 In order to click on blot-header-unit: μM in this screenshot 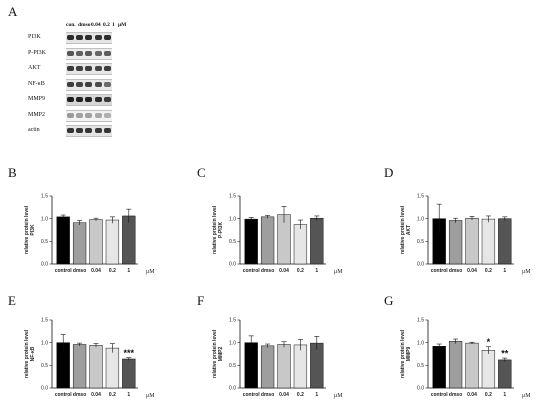, I will do `click(122, 25)`.